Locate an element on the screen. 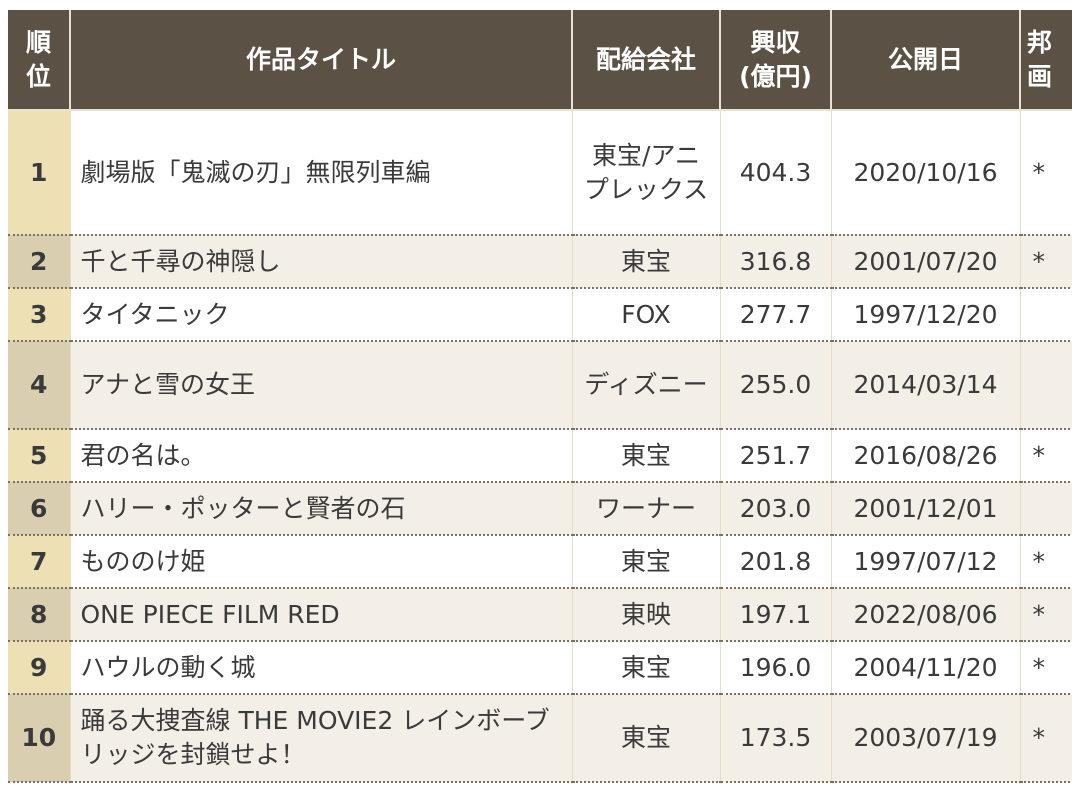 The height and width of the screenshot is (812, 1072). header-rank-line2: 位 is located at coordinates (38, 76).